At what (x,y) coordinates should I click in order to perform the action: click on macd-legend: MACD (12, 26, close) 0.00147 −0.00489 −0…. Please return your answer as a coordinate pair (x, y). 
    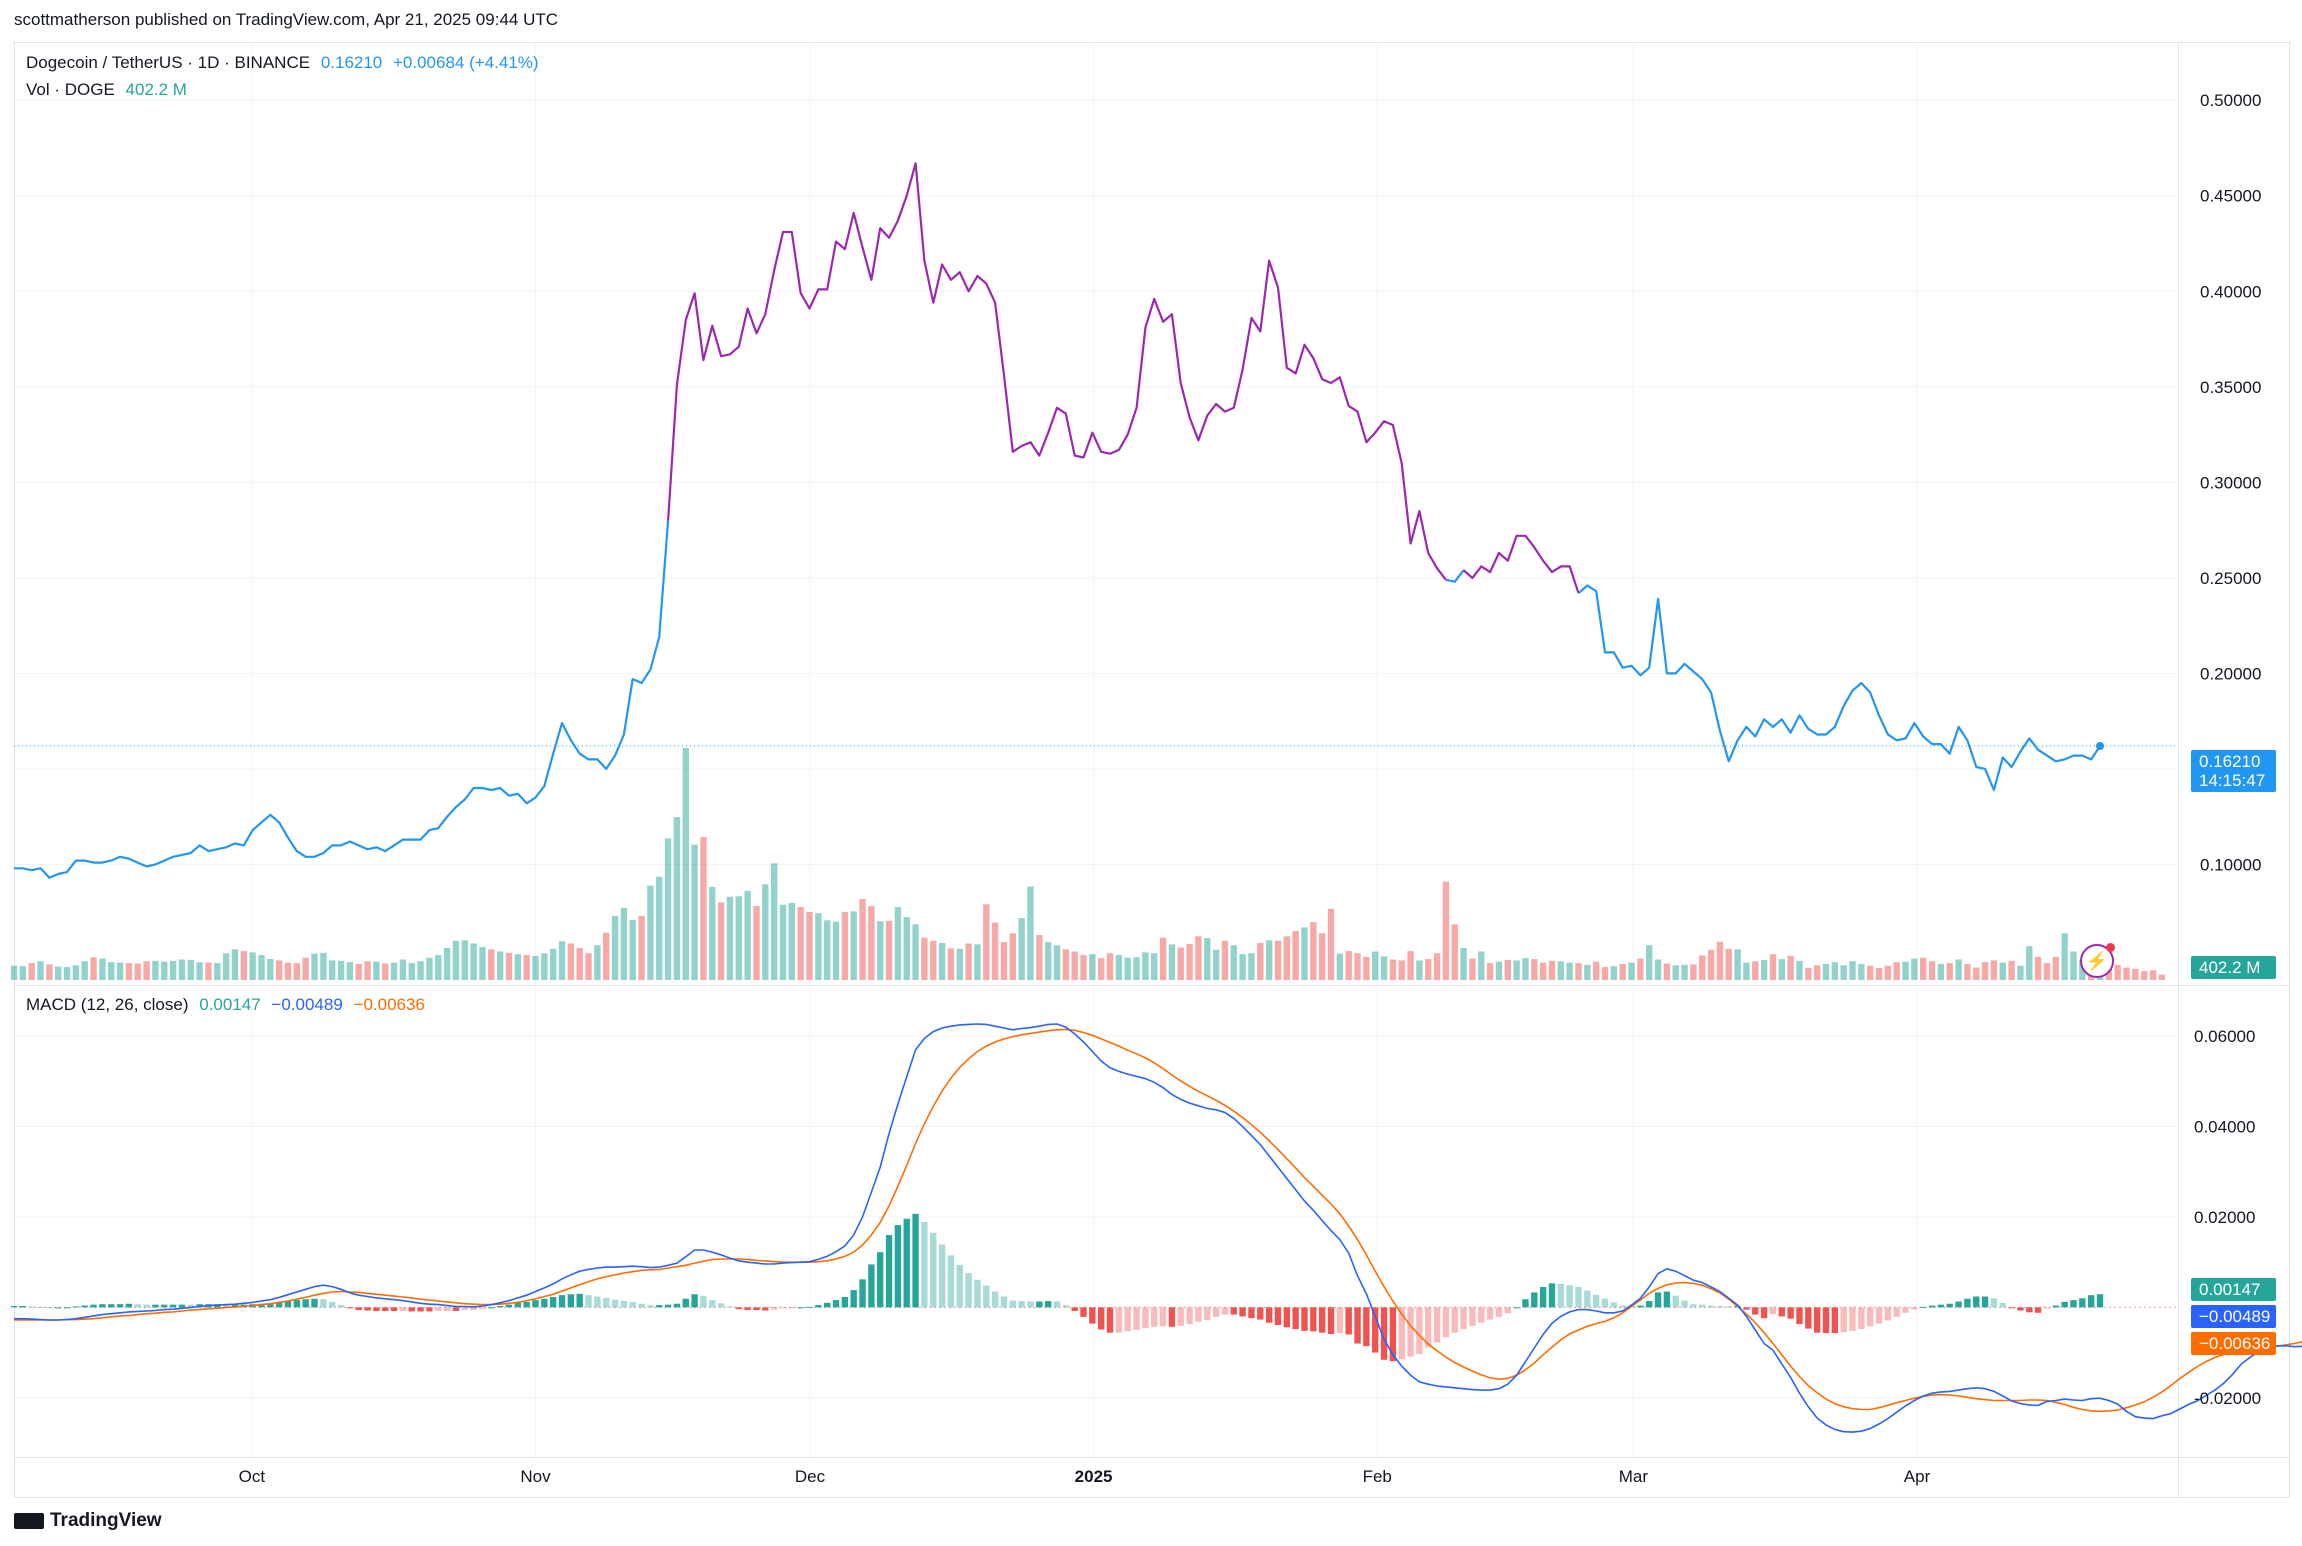
    Looking at the image, I should click on (228, 1005).